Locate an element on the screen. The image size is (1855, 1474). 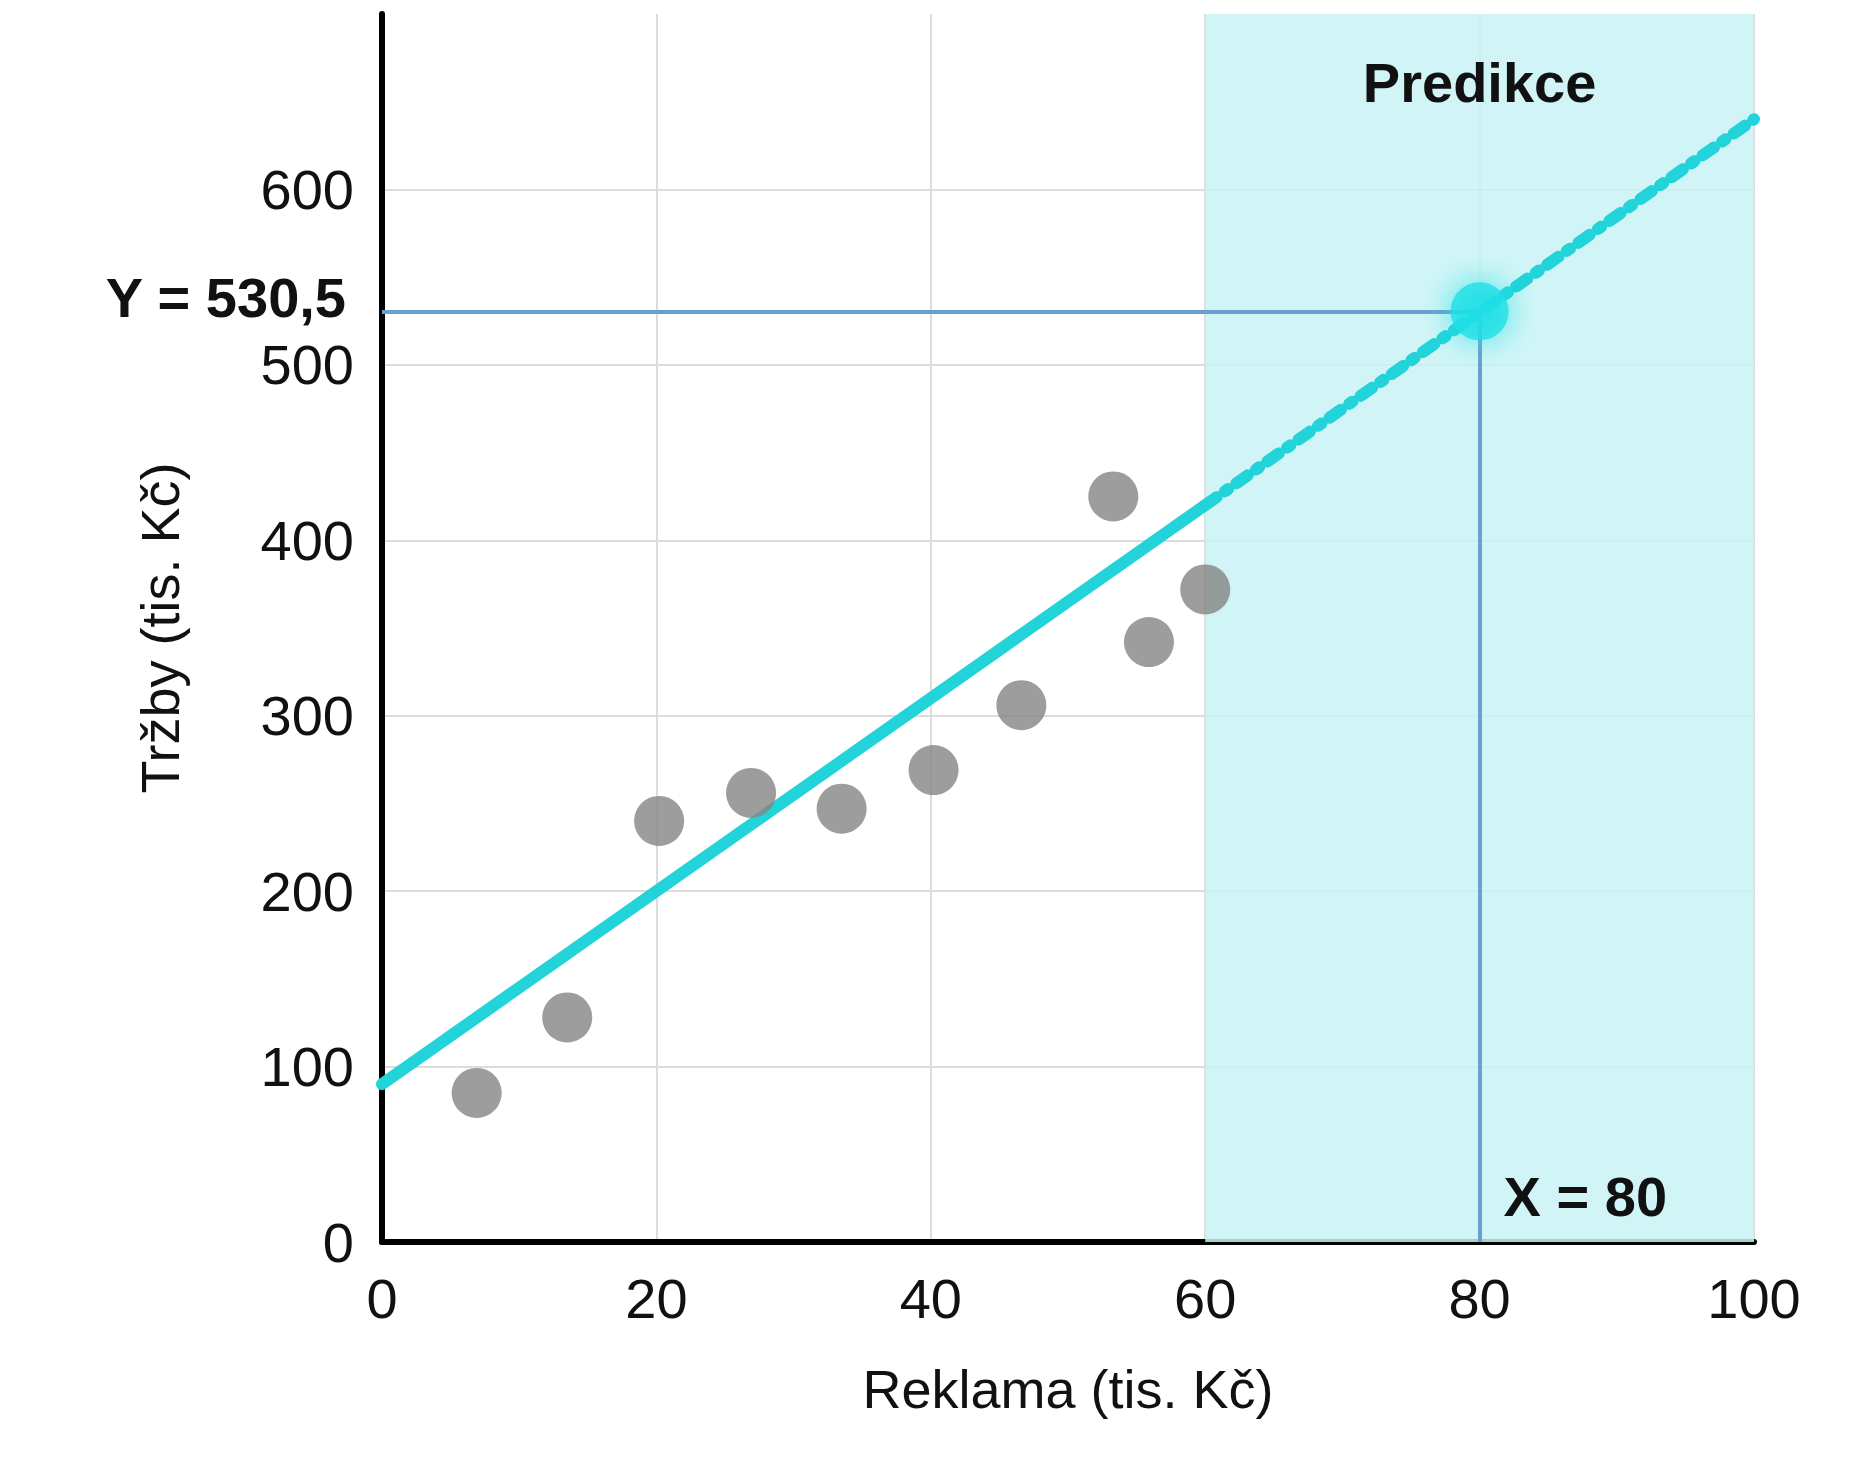
y-tick-label: 100 is located at coordinates (307, 1067).